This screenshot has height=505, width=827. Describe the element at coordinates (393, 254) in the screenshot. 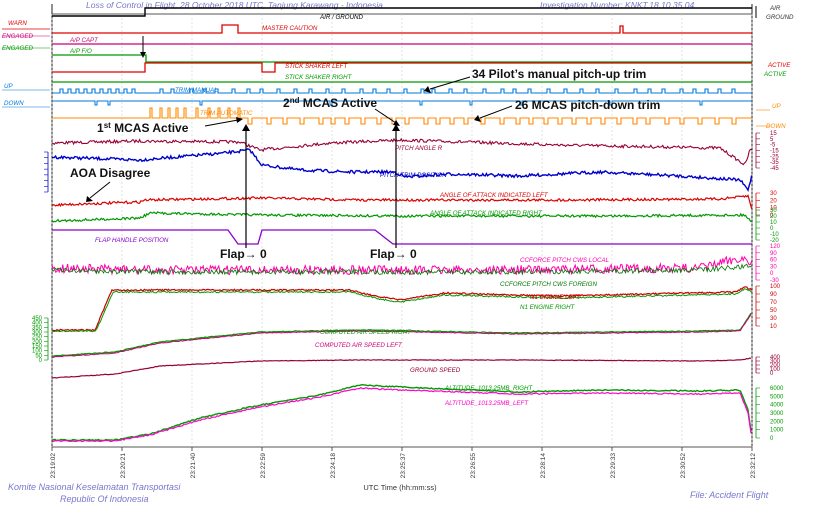

I see `annotation-flap-0-second: Flap→ 0` at that location.